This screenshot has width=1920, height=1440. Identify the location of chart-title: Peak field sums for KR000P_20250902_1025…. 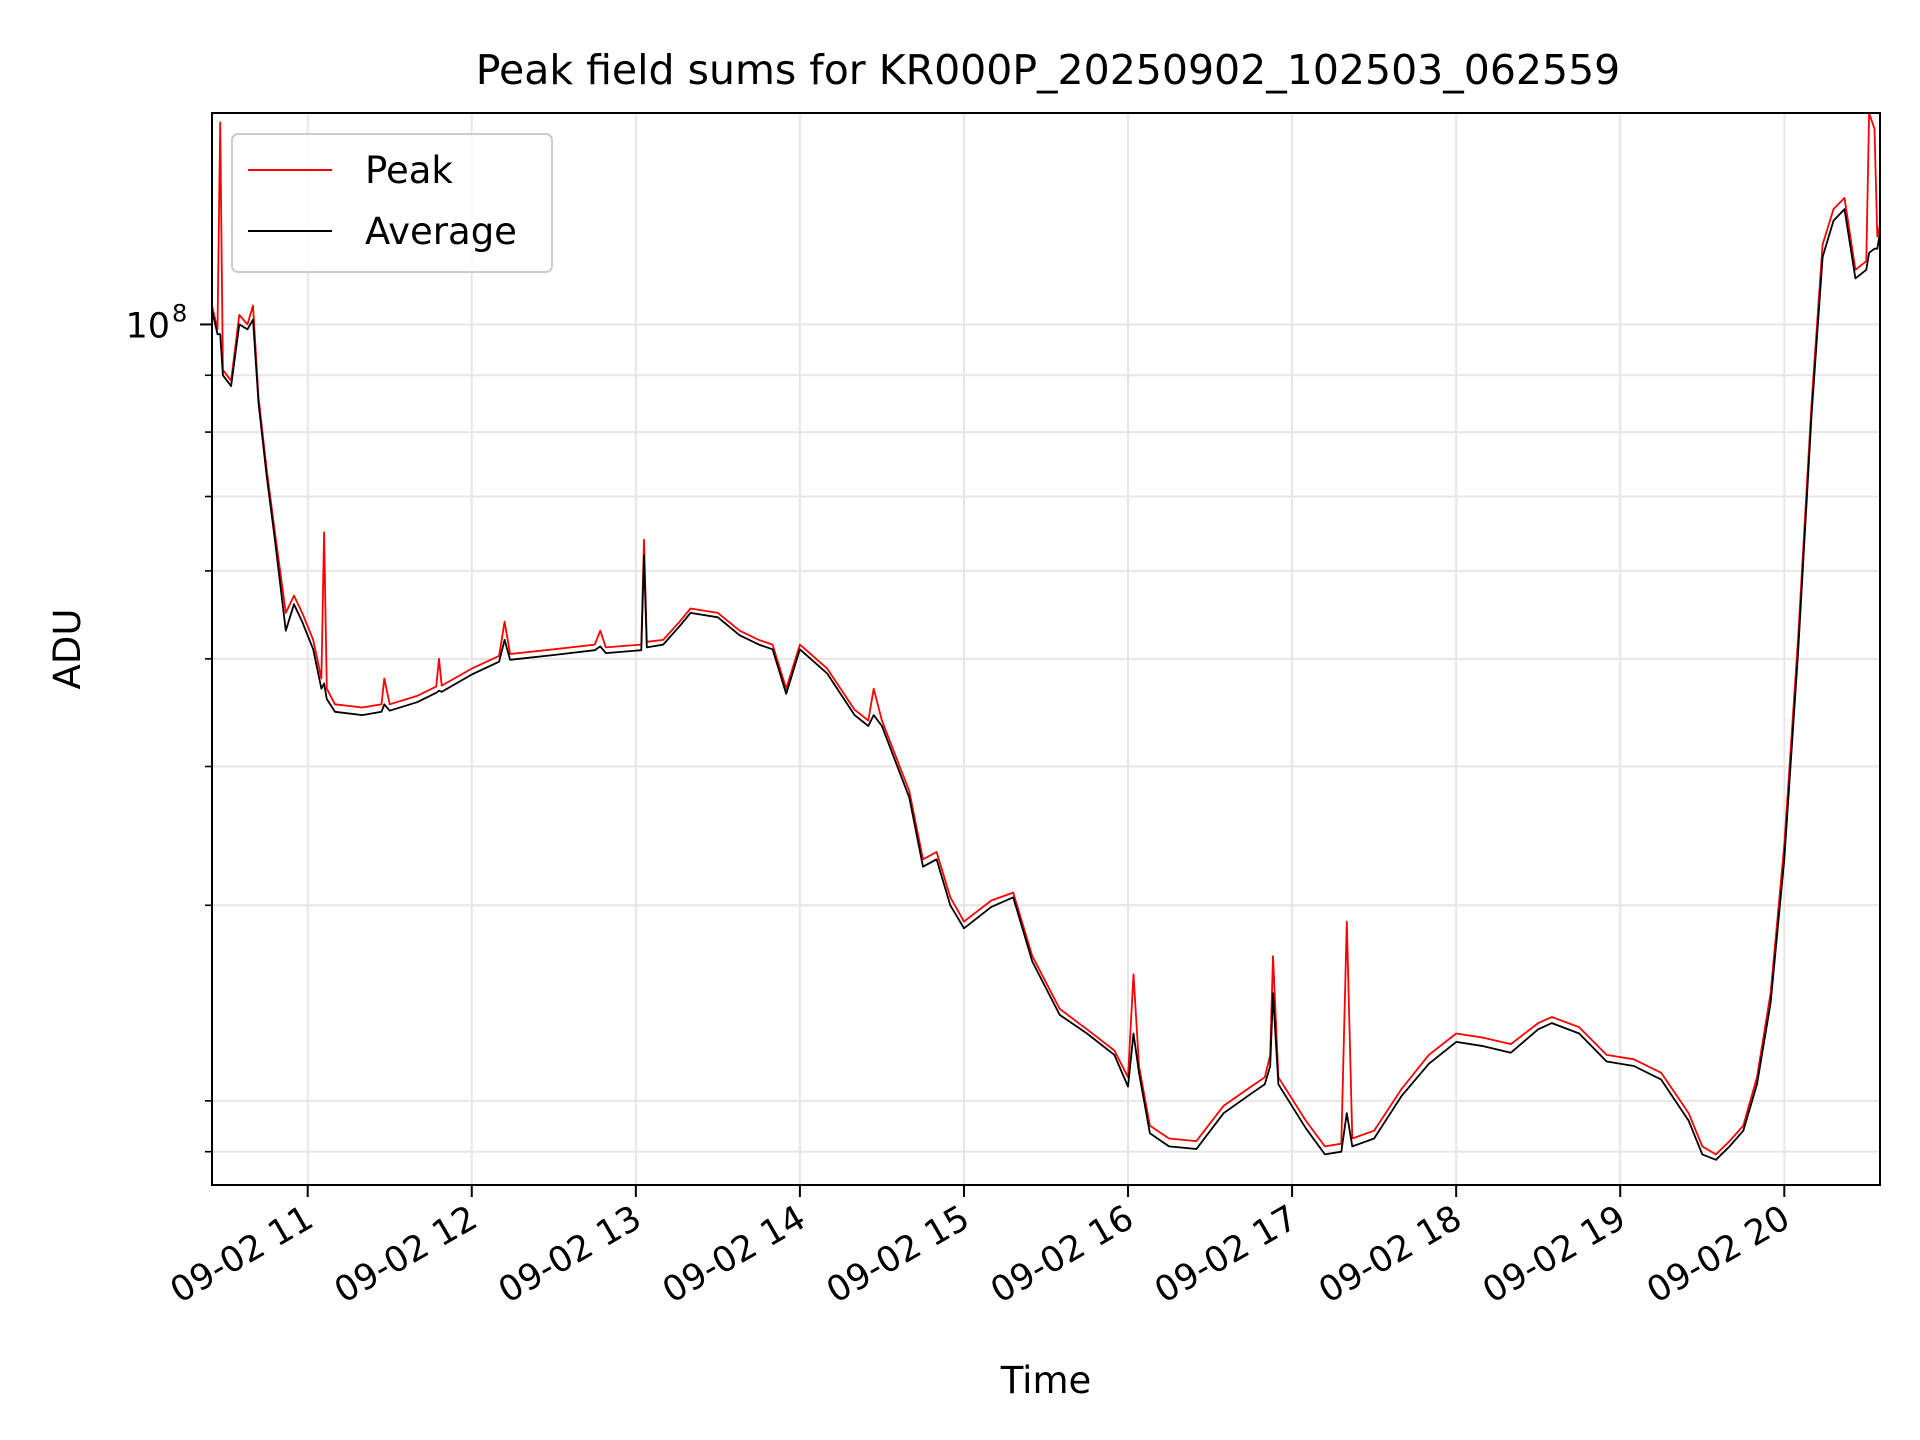
(1048, 70).